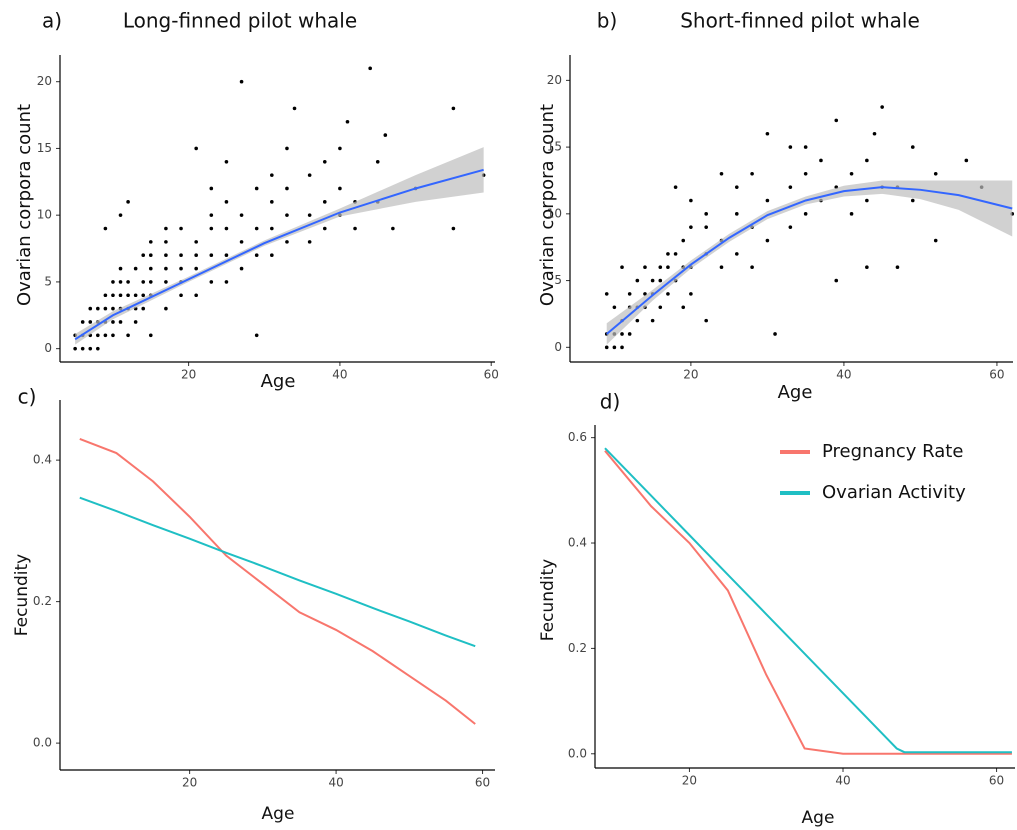  What do you see at coordinates (577, 437) in the screenshot?
I see `y-tick-label: 0.6` at bounding box center [577, 437].